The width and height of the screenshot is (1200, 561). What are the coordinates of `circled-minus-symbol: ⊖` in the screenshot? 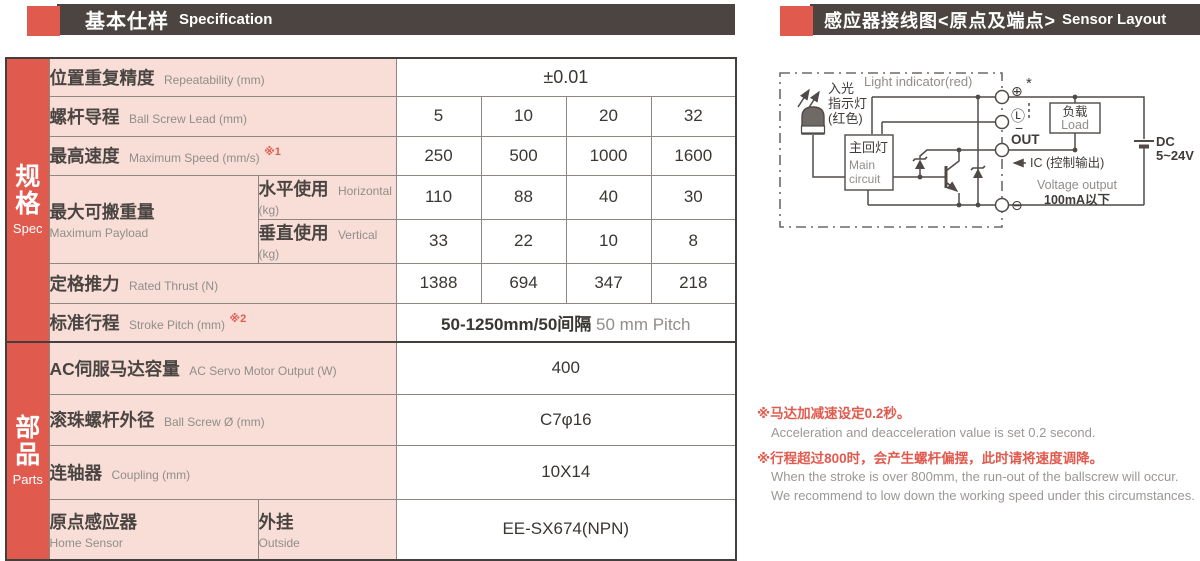 It's located at (1017, 205).